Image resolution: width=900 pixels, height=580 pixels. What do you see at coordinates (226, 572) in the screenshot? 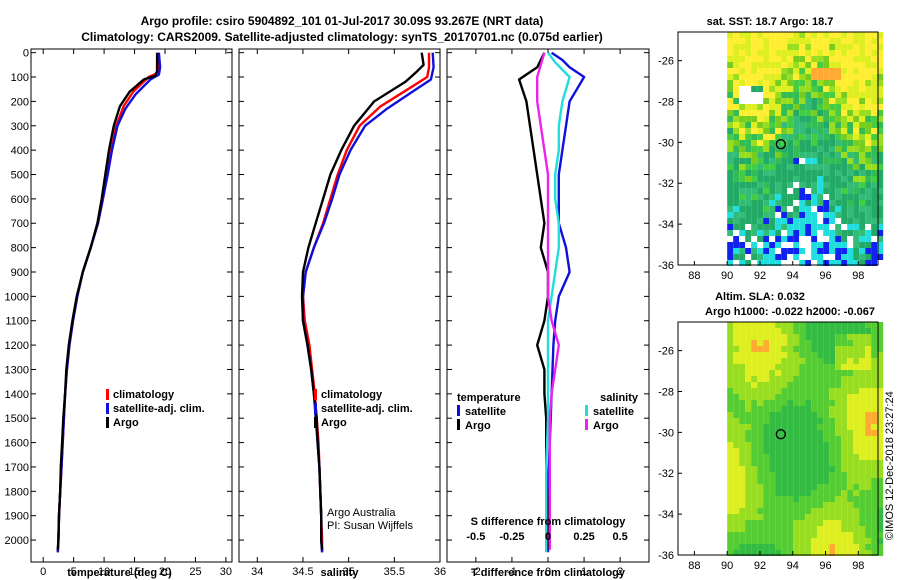
I see `x-tick-label: 30` at bounding box center [226, 572].